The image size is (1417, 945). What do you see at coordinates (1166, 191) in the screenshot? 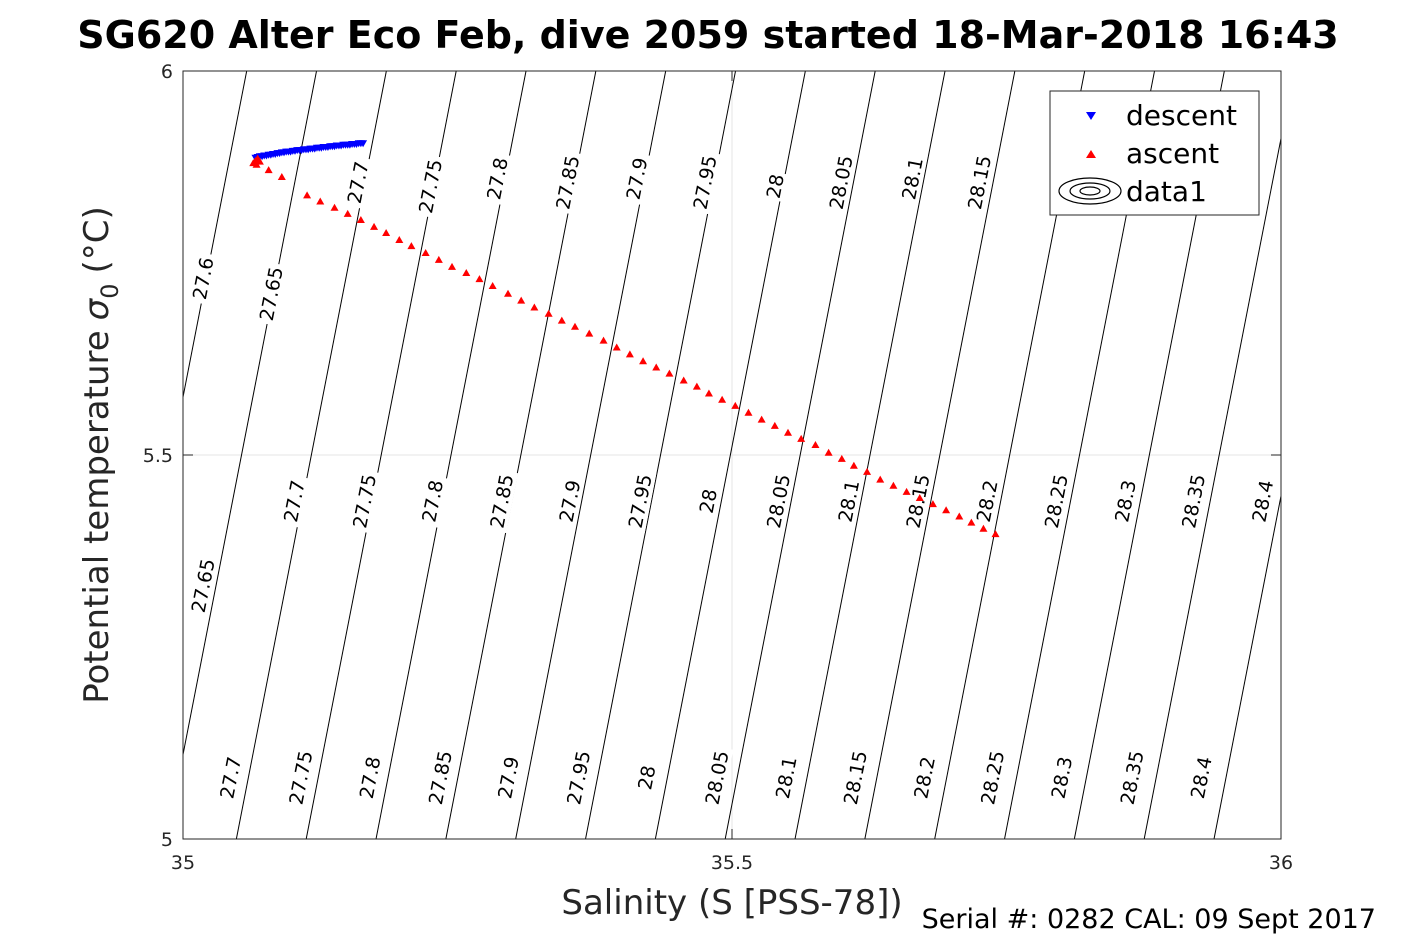
I see `legend-data1-label: data1` at bounding box center [1166, 191].